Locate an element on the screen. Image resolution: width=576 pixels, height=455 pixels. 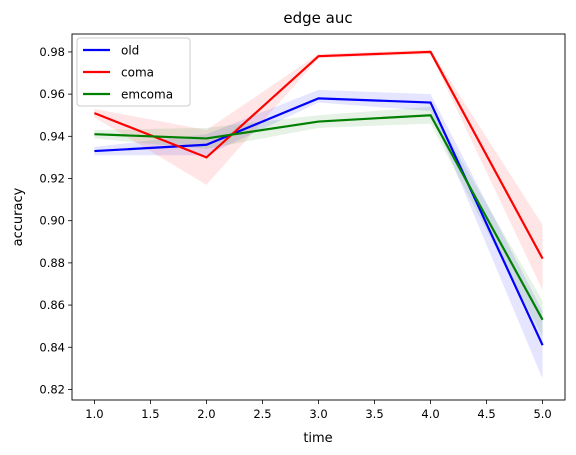
legend: old coma emcoma is located at coordinates (133, 72).